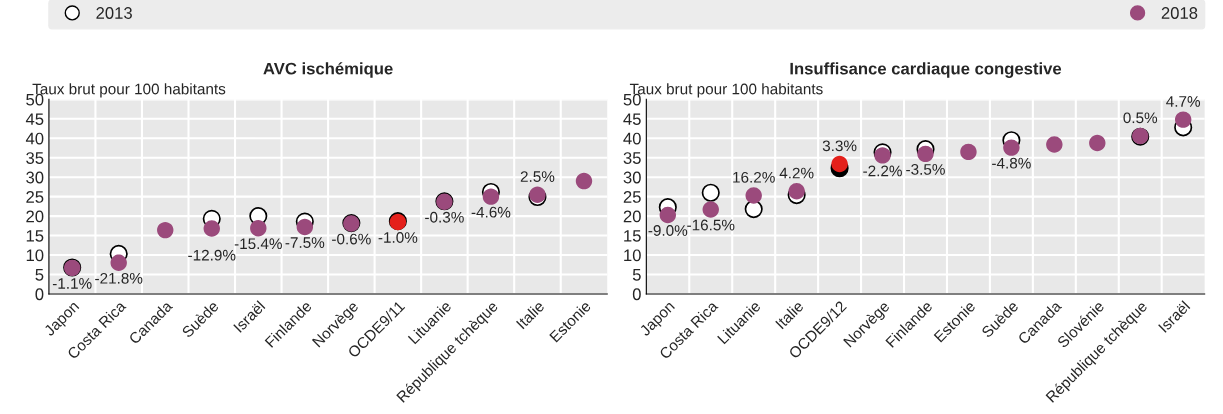 This screenshot has height=414, width=1223. Describe the element at coordinates (114, 13) in the screenshot. I see `legend-label: 2013` at that location.